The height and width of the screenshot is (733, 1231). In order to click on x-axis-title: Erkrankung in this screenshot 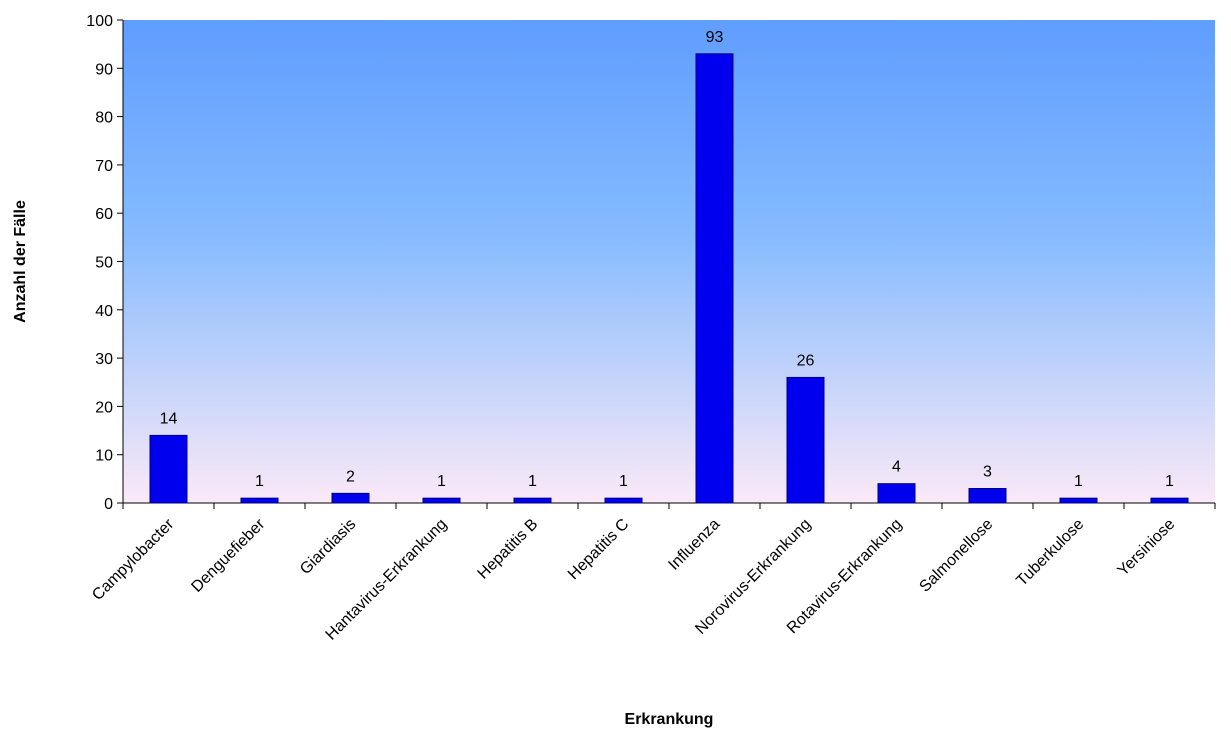, I will do `click(669, 719)`.